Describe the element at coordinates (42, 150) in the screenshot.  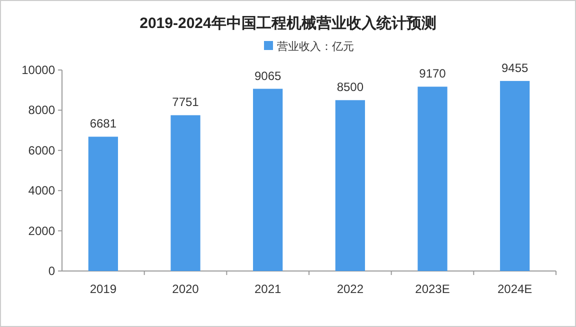
I see `y-tick-label: 6000` at that location.